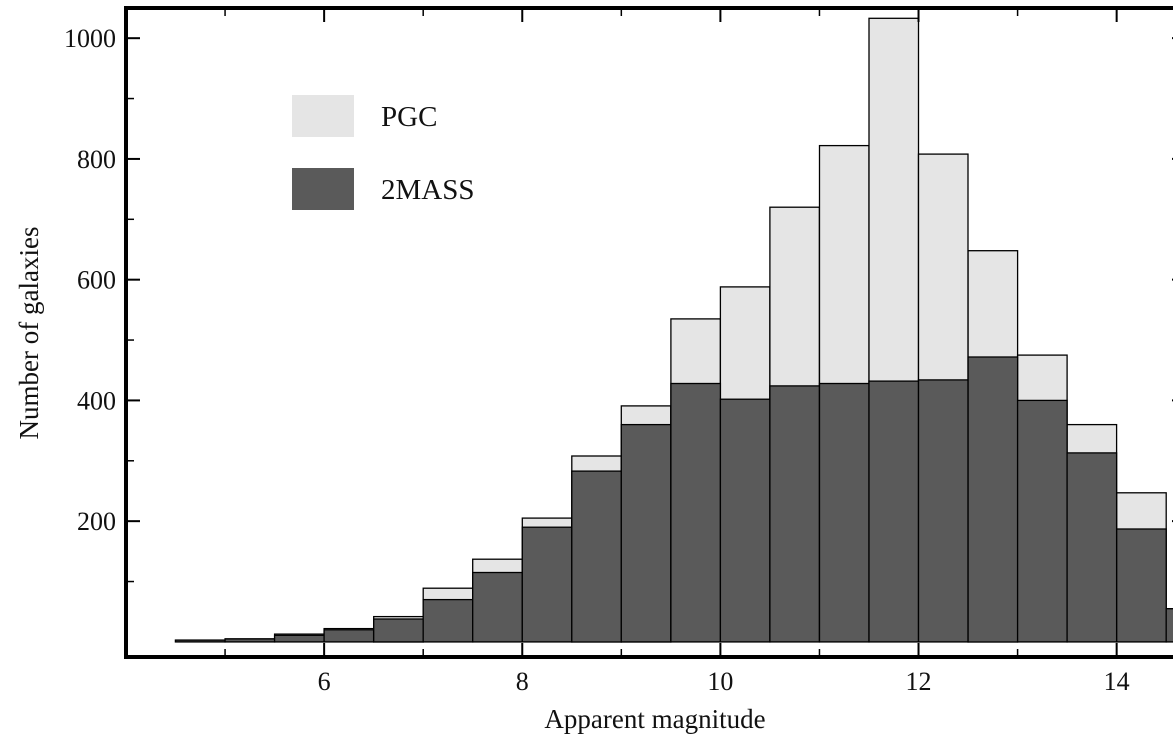 This screenshot has height=742, width=1173. Describe the element at coordinates (96, 159) in the screenshot. I see `y-tick-label: 800` at that location.